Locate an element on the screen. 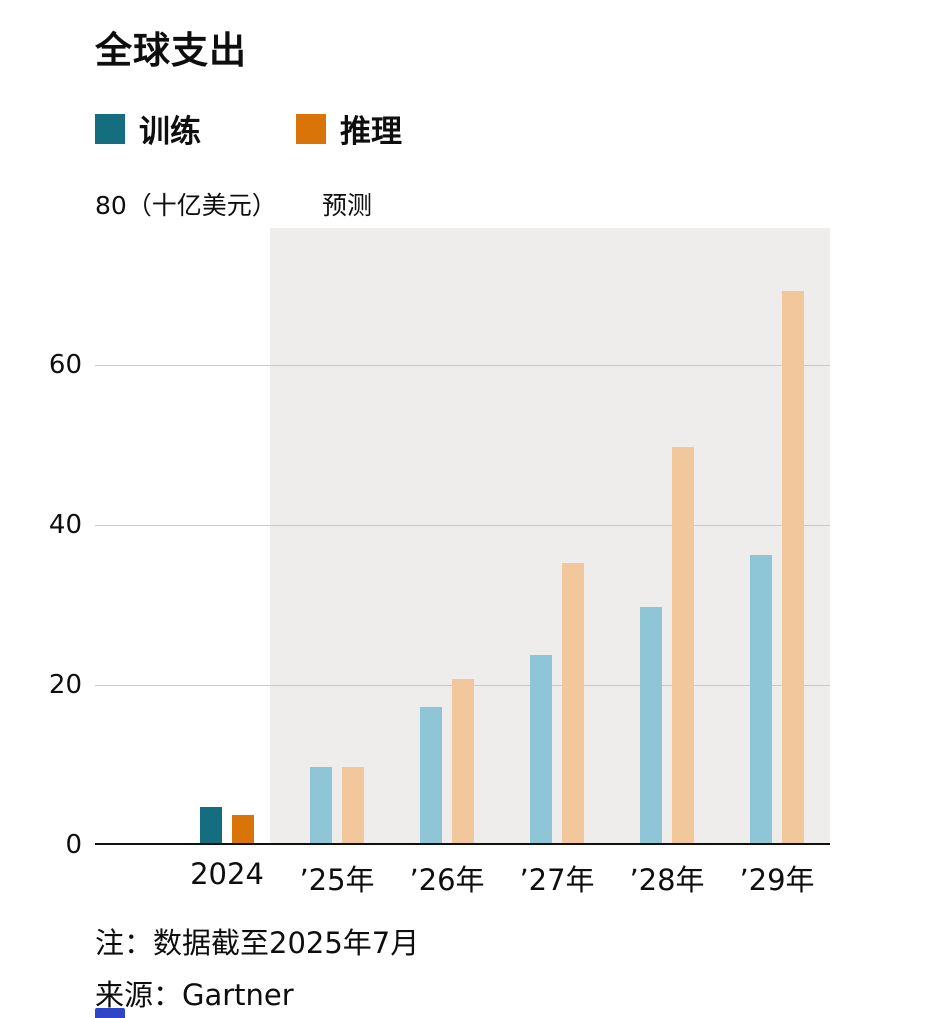 The width and height of the screenshot is (930, 1018). forecast-label: 预测 is located at coordinates (347, 205).